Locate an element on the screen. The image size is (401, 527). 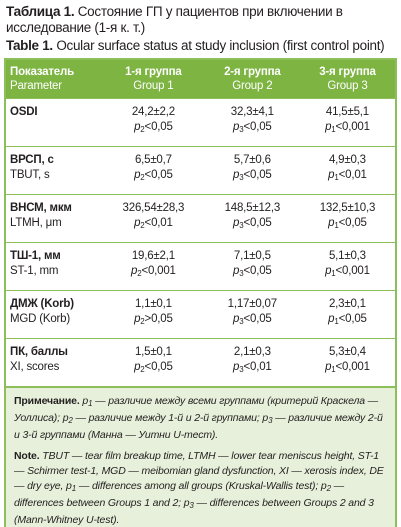
data-cell: 5,3±0,4 p1<0,001 is located at coordinates (347, 362).